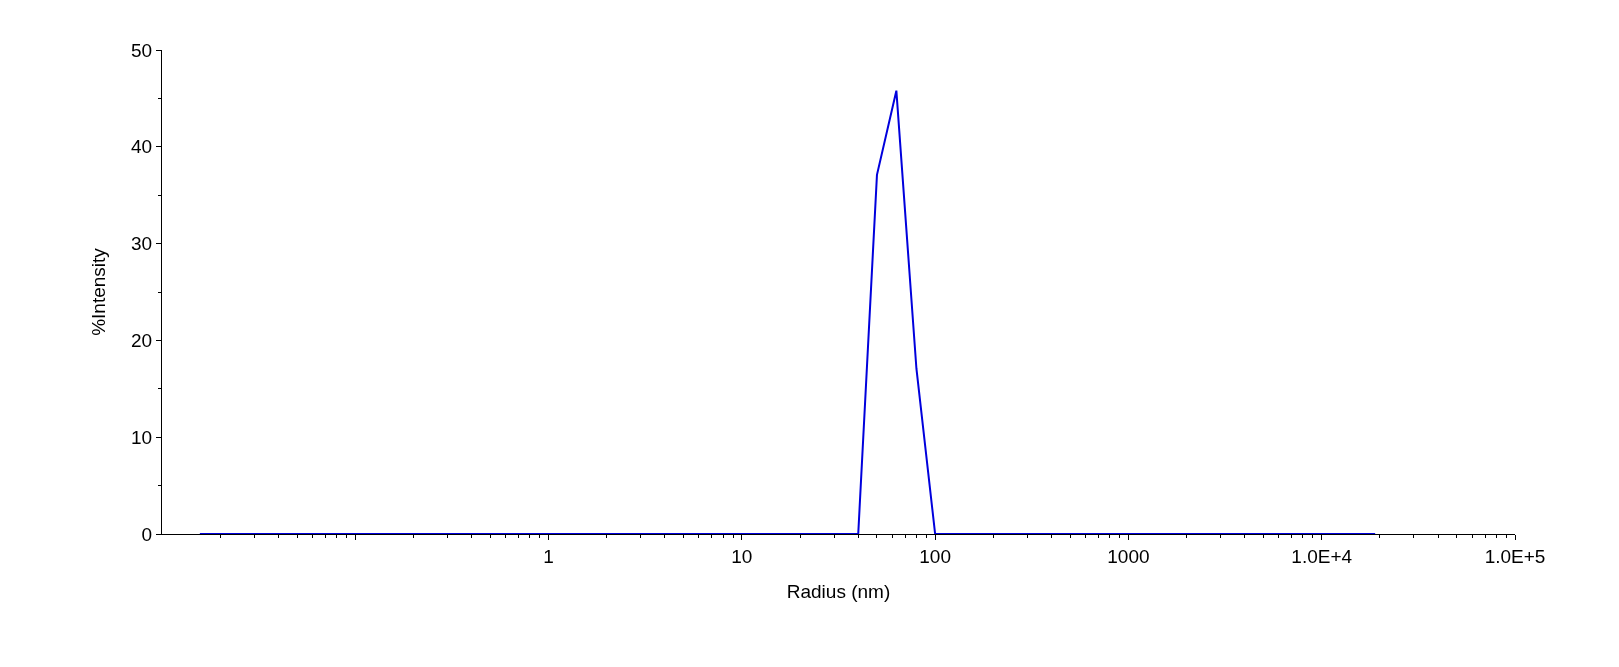 Image resolution: width=1619 pixels, height=667 pixels. Describe the element at coordinates (838, 591) in the screenshot. I see `x-axis-title: Radius (nm)` at that location.